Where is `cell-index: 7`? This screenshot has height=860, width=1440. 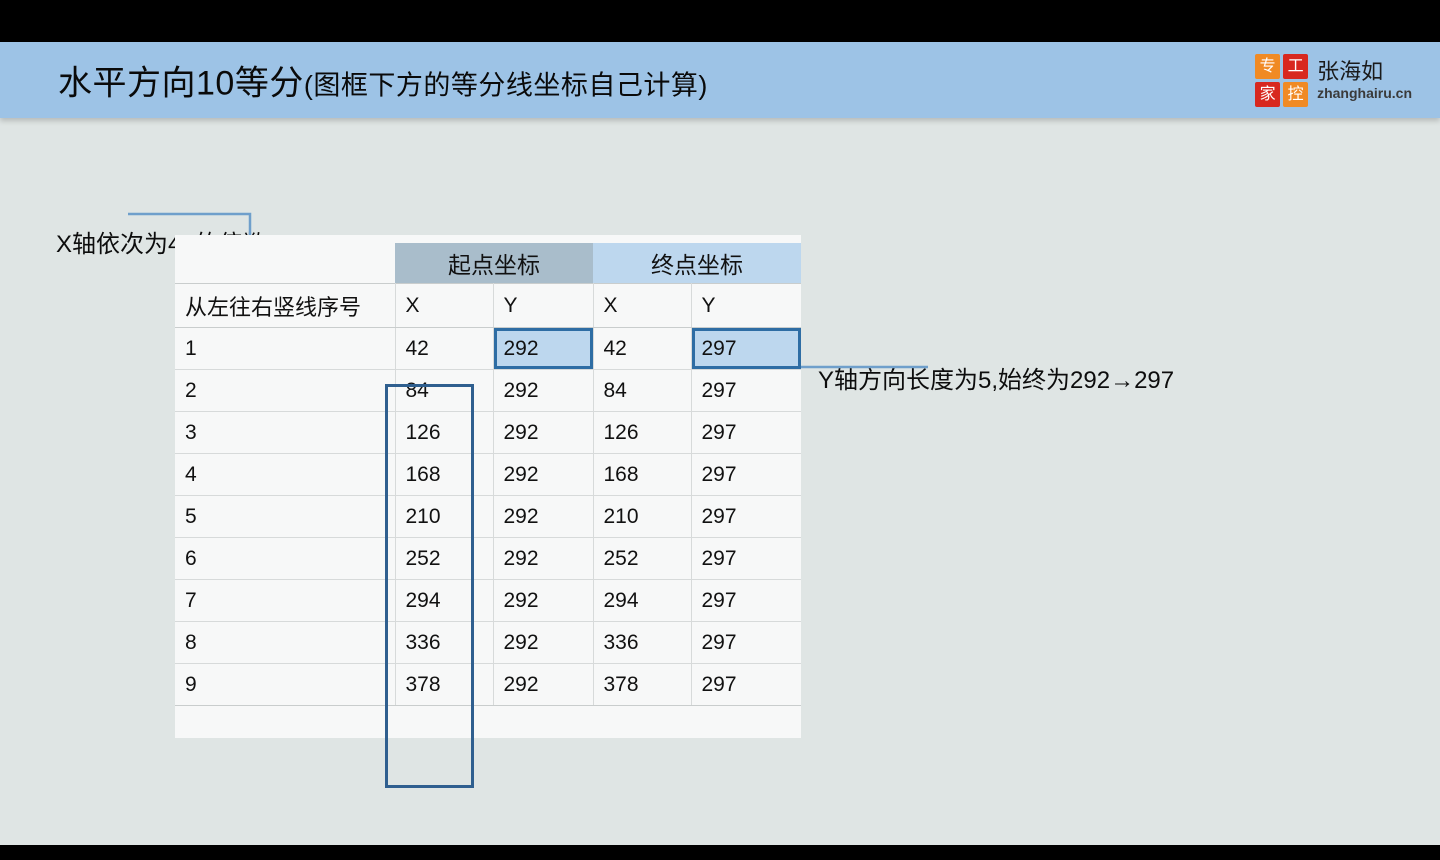 cell-index: 7 is located at coordinates (285, 600).